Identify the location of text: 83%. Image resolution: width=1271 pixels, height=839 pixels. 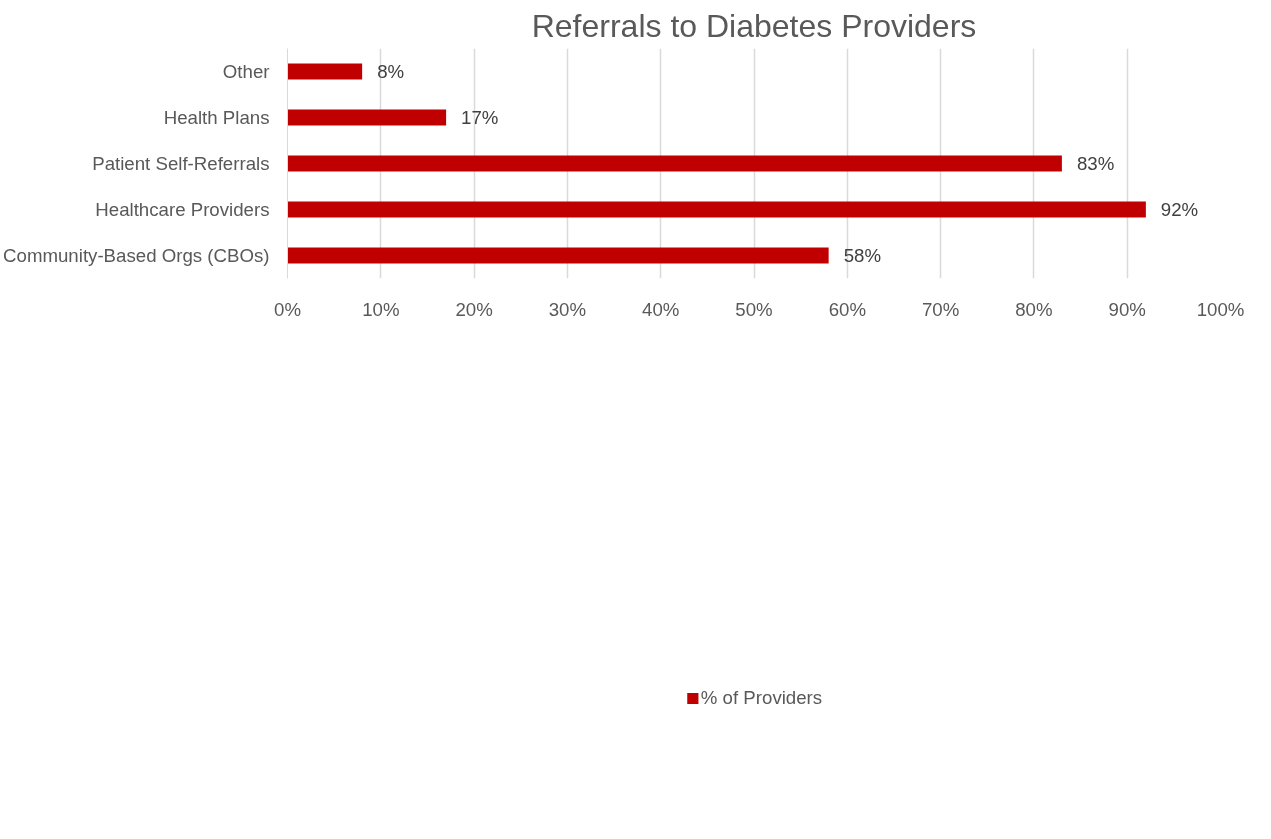
(1095, 163).